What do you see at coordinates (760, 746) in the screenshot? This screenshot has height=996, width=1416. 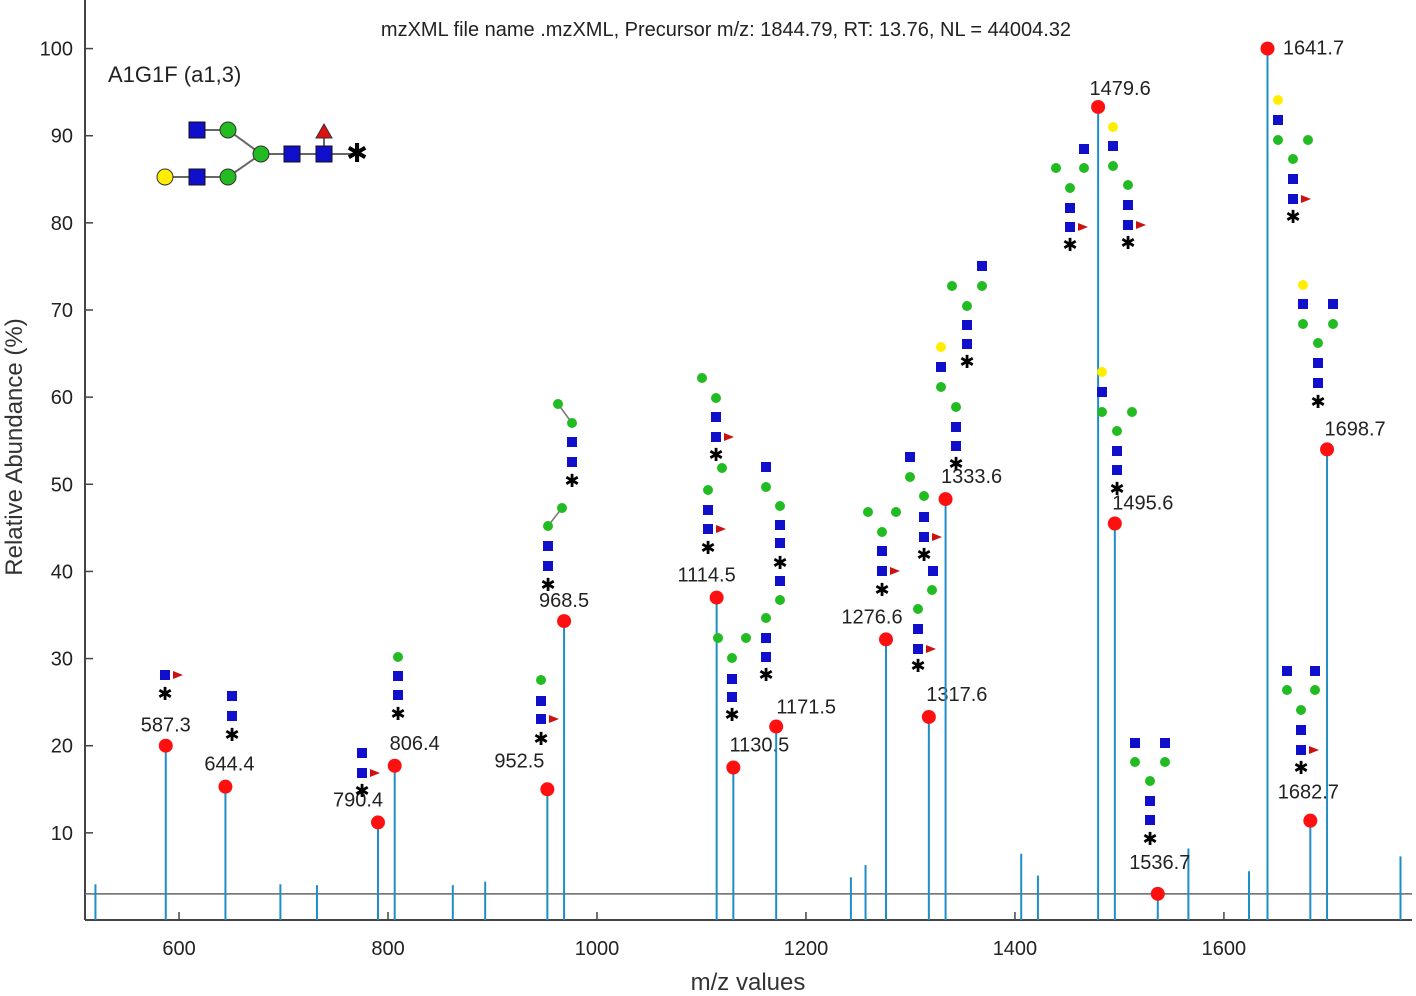 I see `peak-label: 1130.5` at bounding box center [760, 746].